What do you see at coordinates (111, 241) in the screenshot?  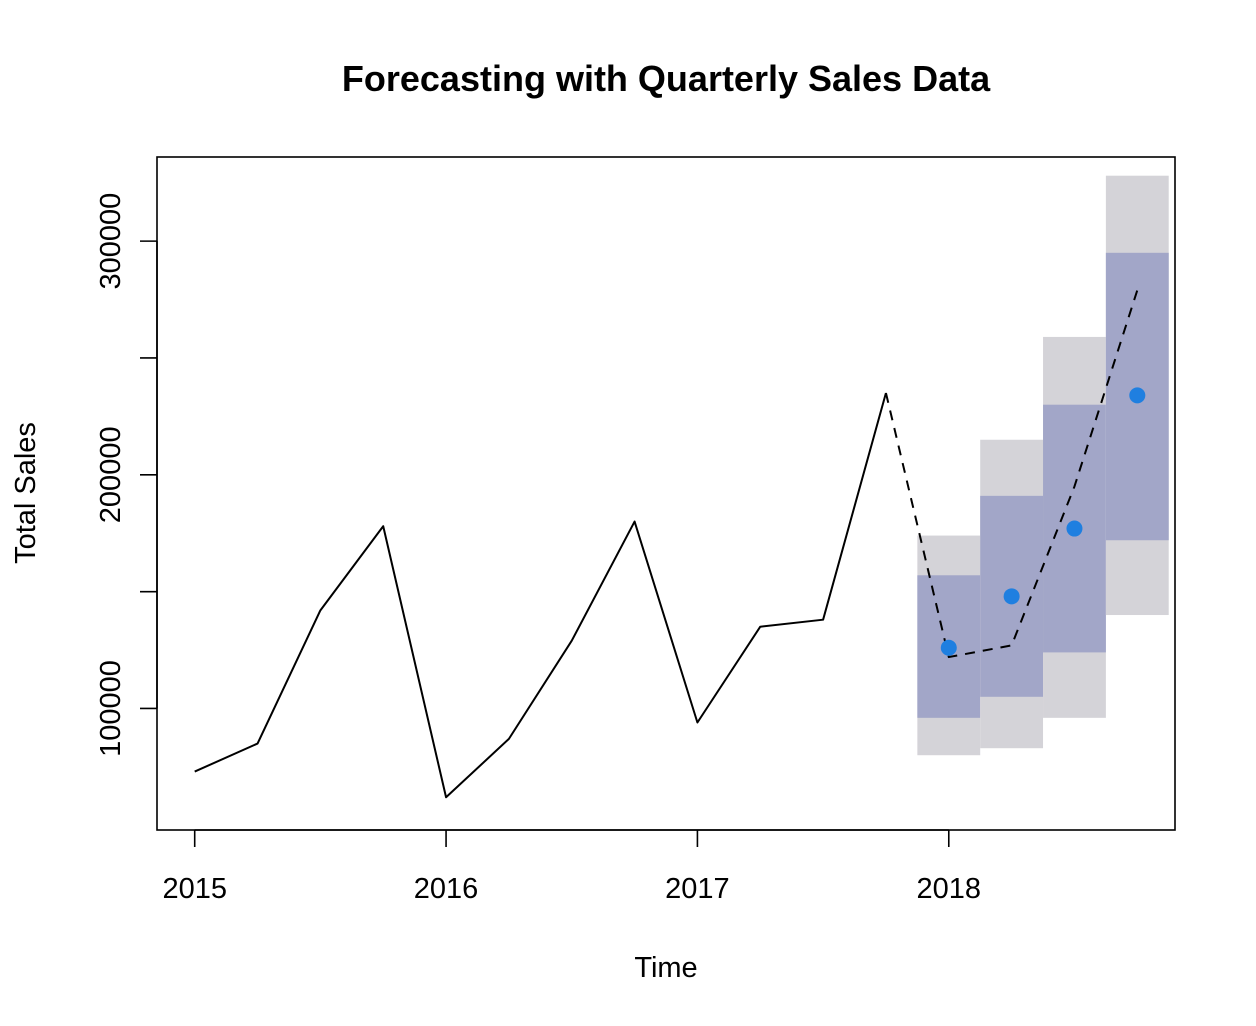 I see `y-tick-label: 300000` at bounding box center [111, 241].